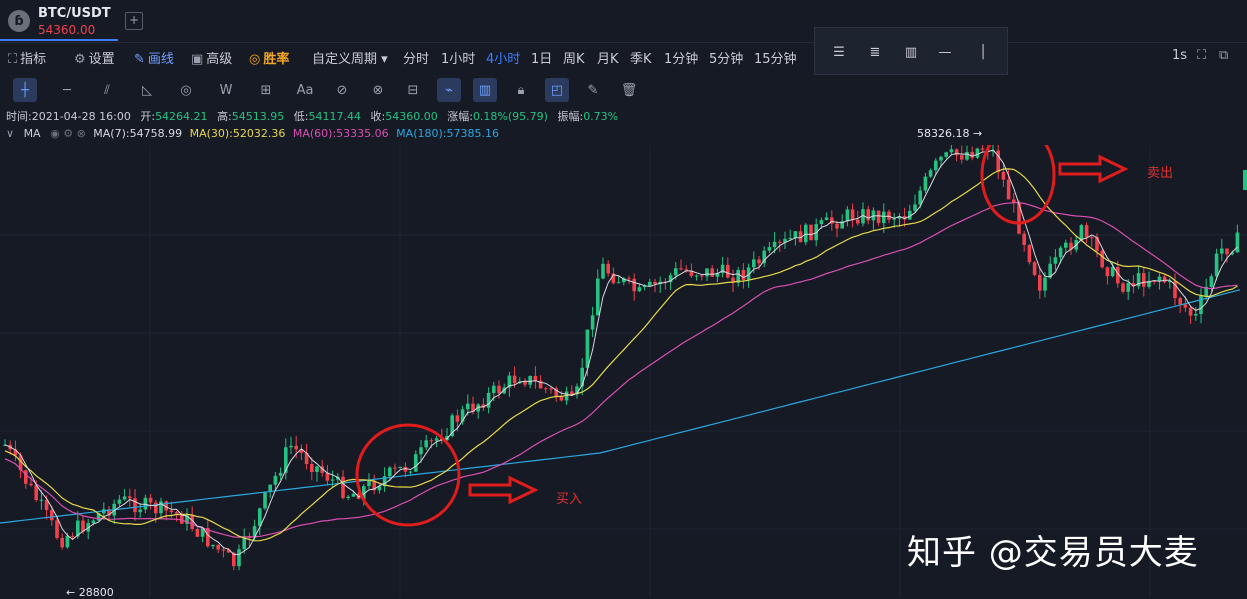  I want to click on collapse-icon: ∨, so click(10, 133).